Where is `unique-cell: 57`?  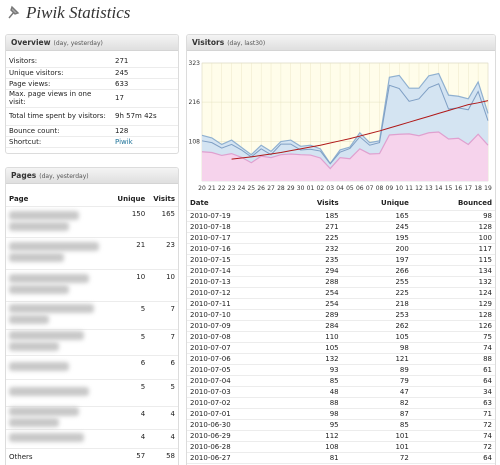 unique-cell: 57 is located at coordinates (130, 456).